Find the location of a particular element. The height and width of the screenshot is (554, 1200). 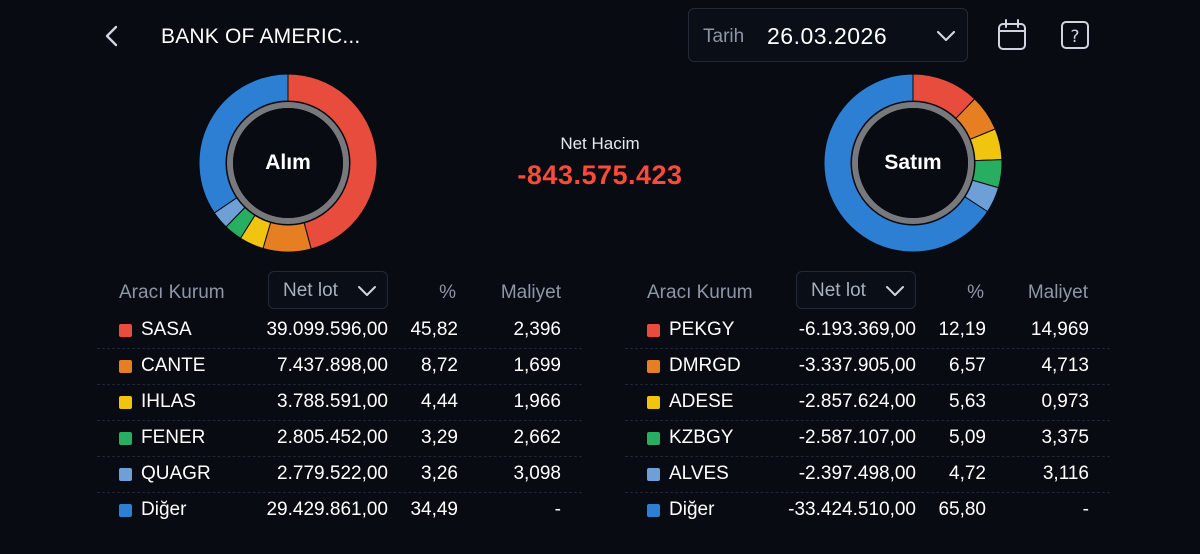

cost-value: 1,699 is located at coordinates (537, 365).